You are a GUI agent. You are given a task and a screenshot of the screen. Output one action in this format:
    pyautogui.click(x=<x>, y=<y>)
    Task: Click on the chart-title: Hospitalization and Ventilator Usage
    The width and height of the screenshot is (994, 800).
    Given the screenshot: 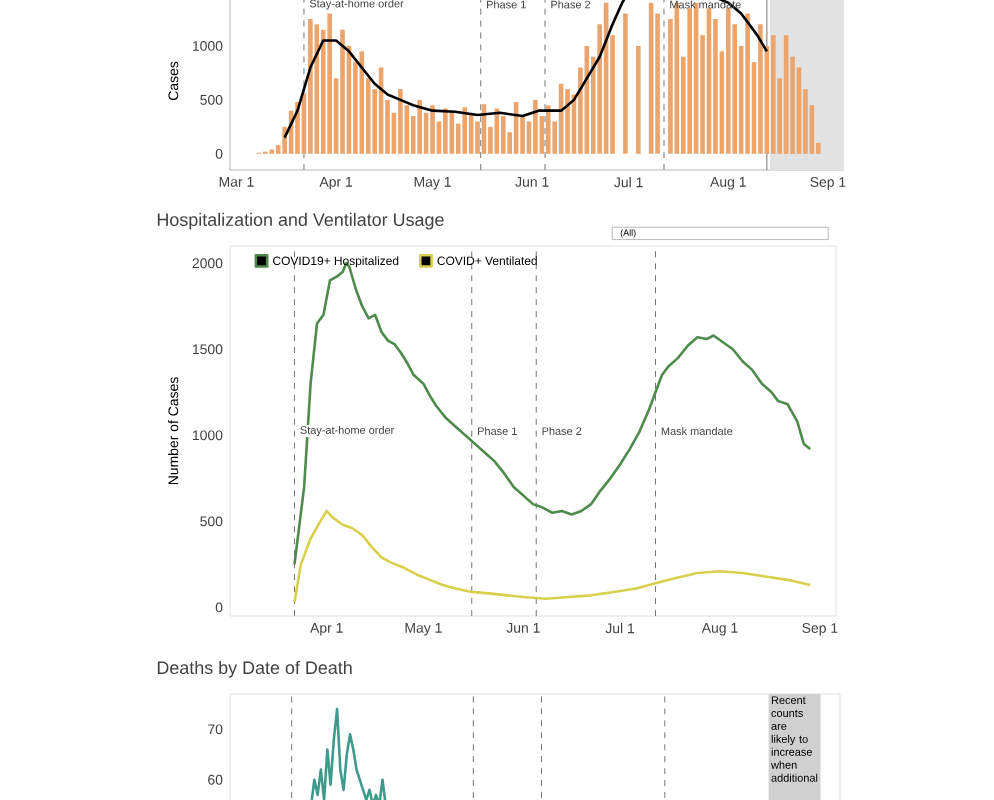 What is the action you would take?
    pyautogui.click(x=300, y=221)
    